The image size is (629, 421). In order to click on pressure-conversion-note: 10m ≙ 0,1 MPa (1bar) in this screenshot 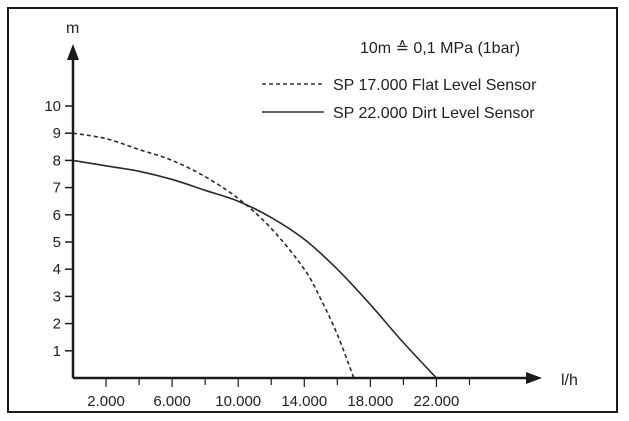, I will do `click(440, 48)`.